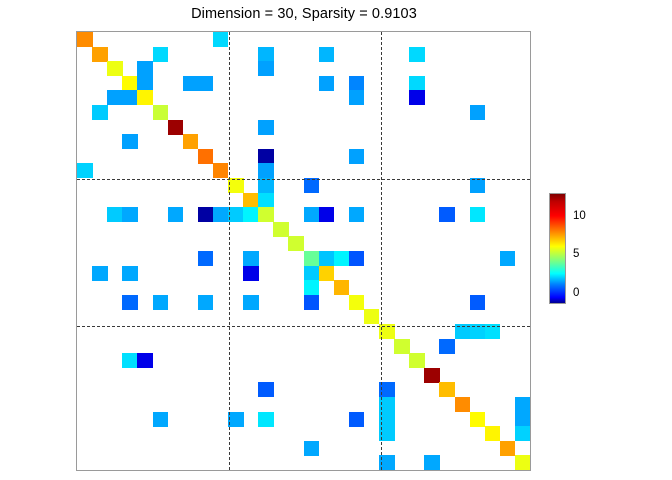  Describe the element at coordinates (576, 292) in the screenshot. I see `colorbar-tick-label: 0` at that location.